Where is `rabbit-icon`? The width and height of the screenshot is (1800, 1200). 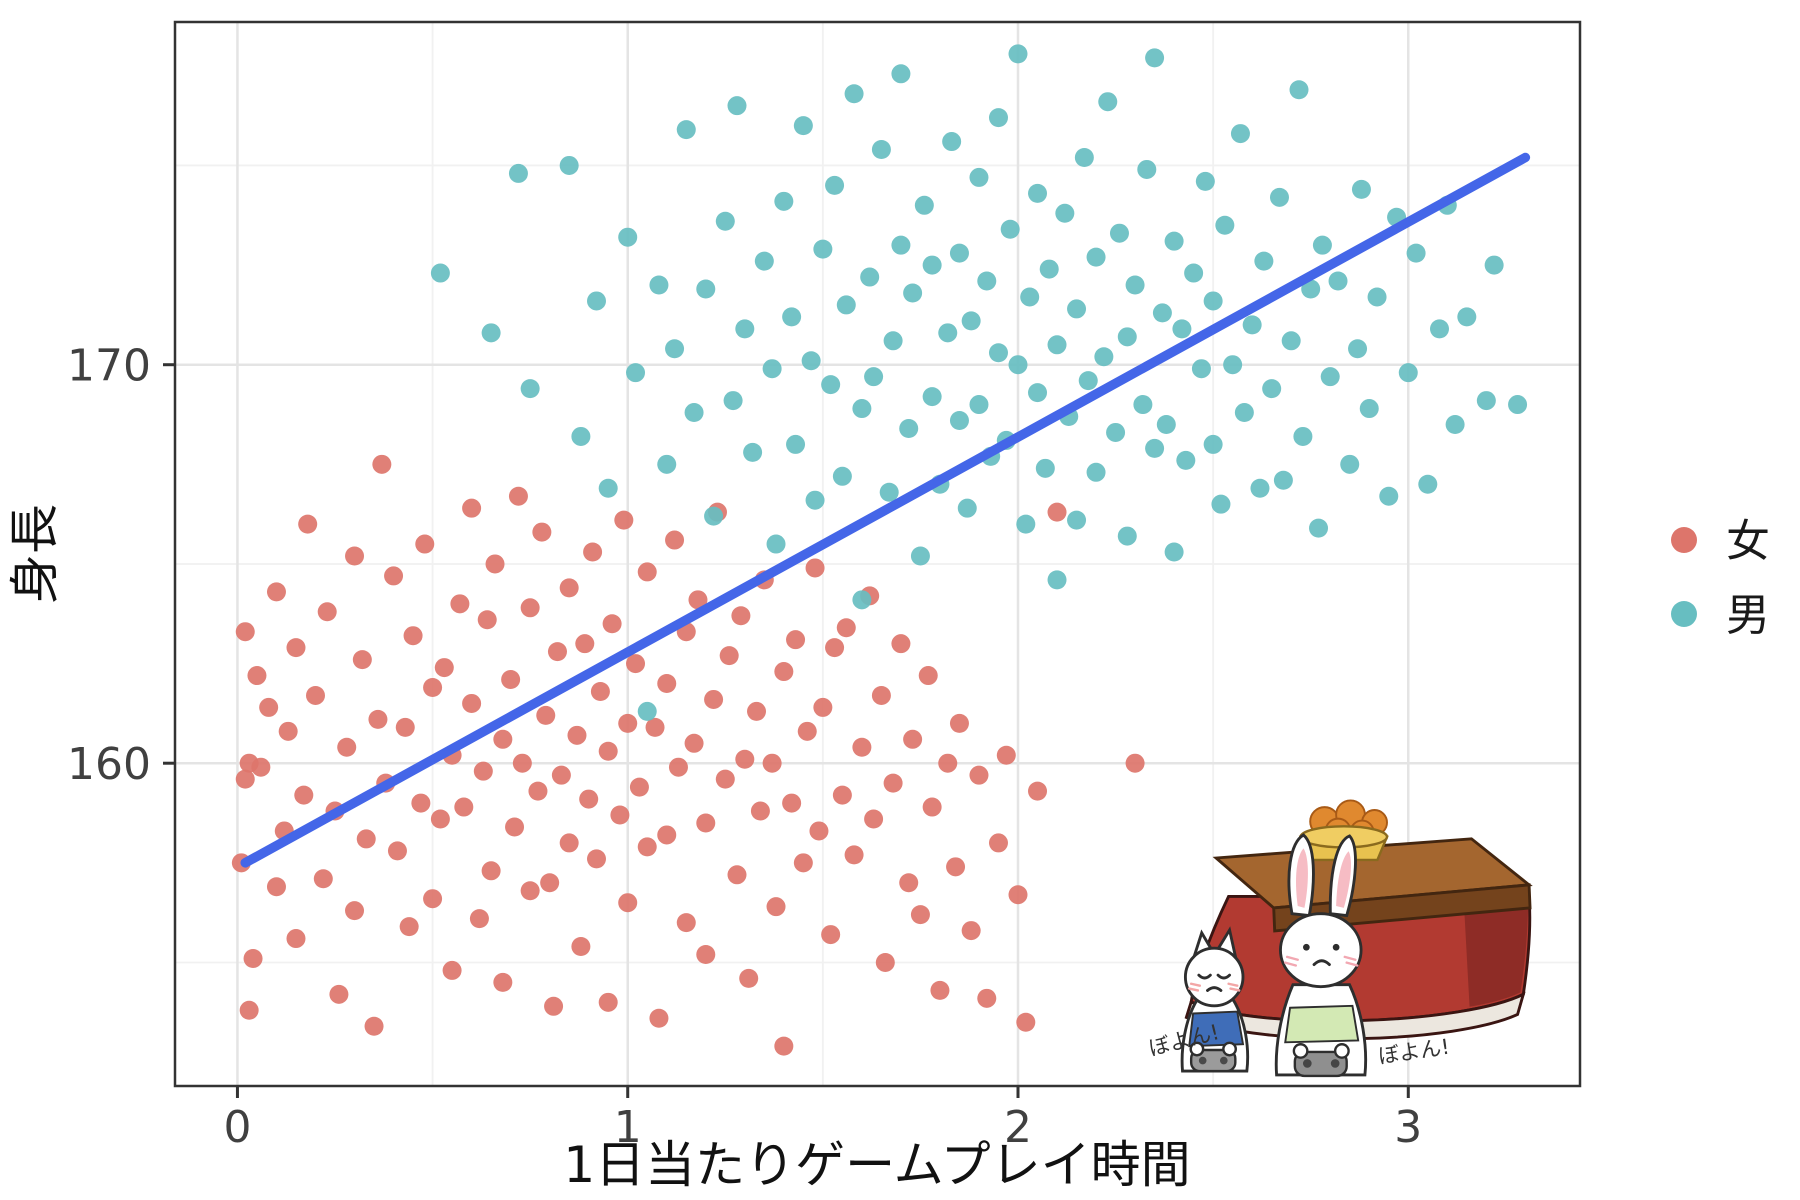
rabbit-icon is located at coordinates (1321, 955).